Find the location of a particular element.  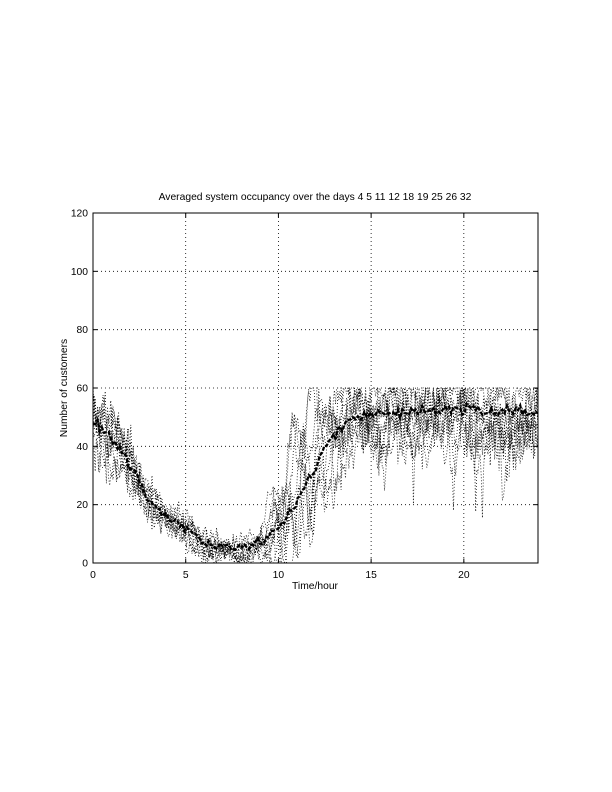

x-axis-label: Time/hour is located at coordinates (315, 586).